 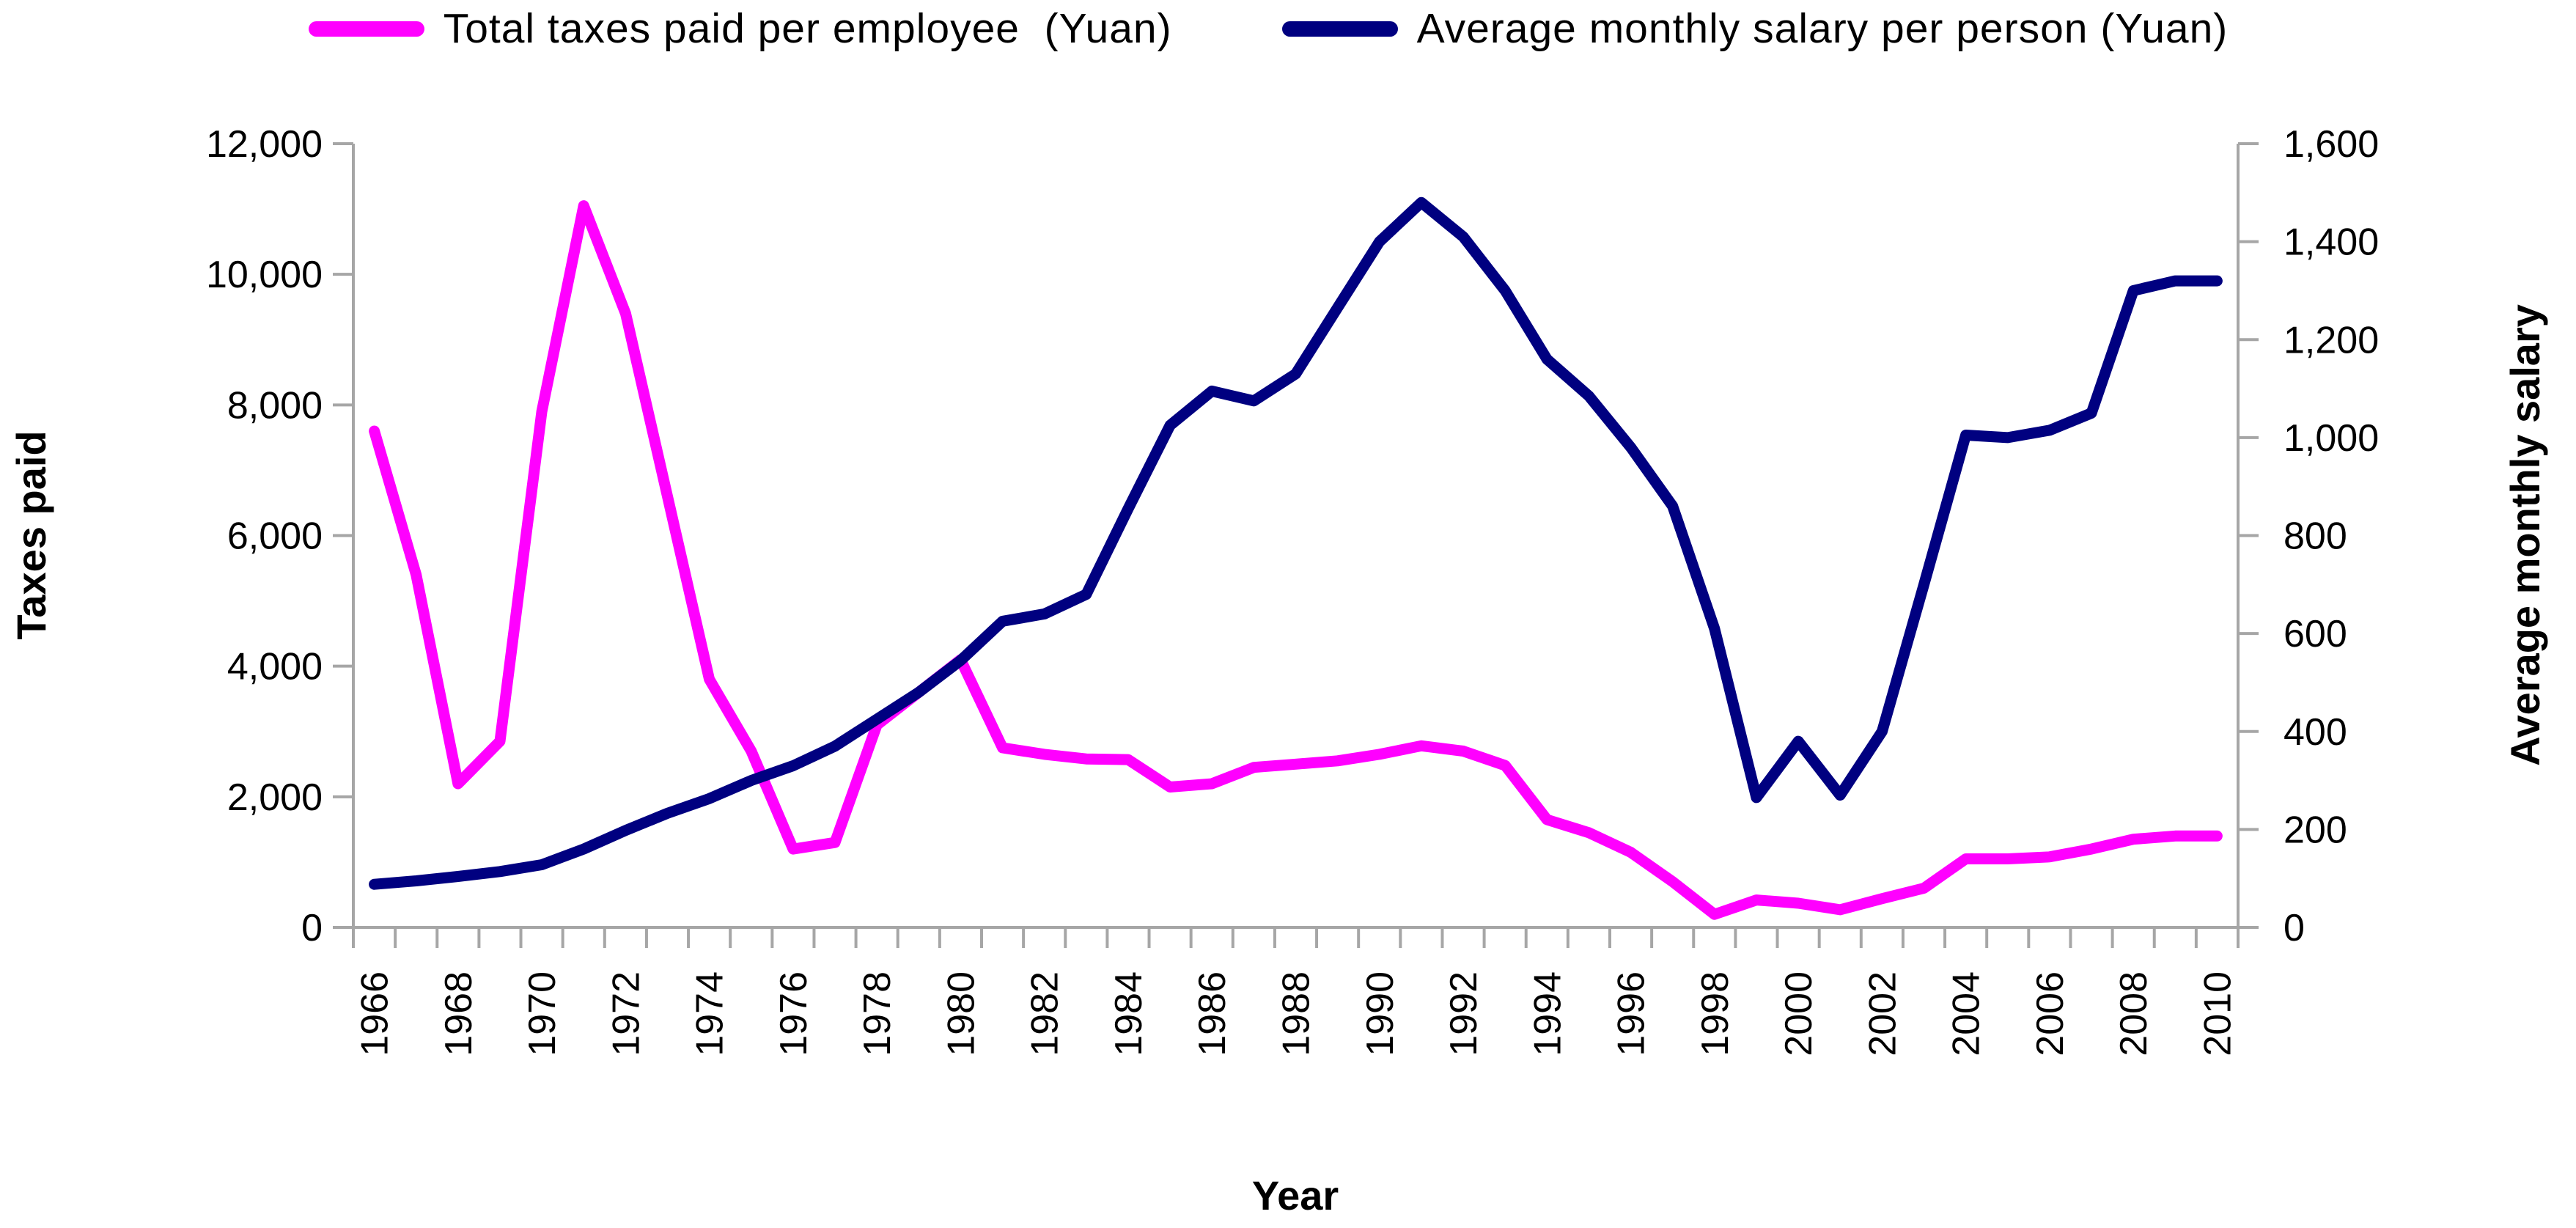 What do you see at coordinates (626, 1013) in the screenshot?
I see `x-axis-year-label: 1972` at bounding box center [626, 1013].